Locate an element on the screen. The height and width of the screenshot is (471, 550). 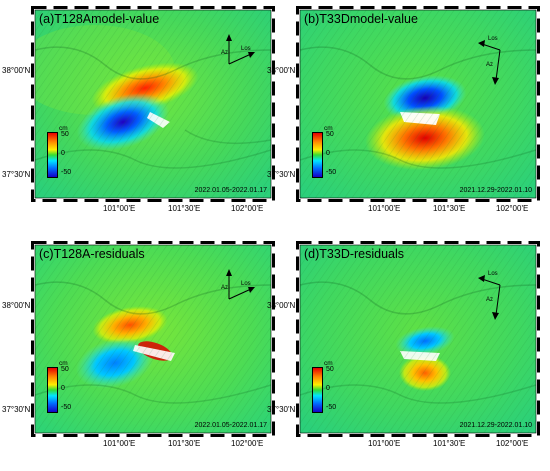
panel-title: (d)T33D-residuals is located at coordinates (354, 254).